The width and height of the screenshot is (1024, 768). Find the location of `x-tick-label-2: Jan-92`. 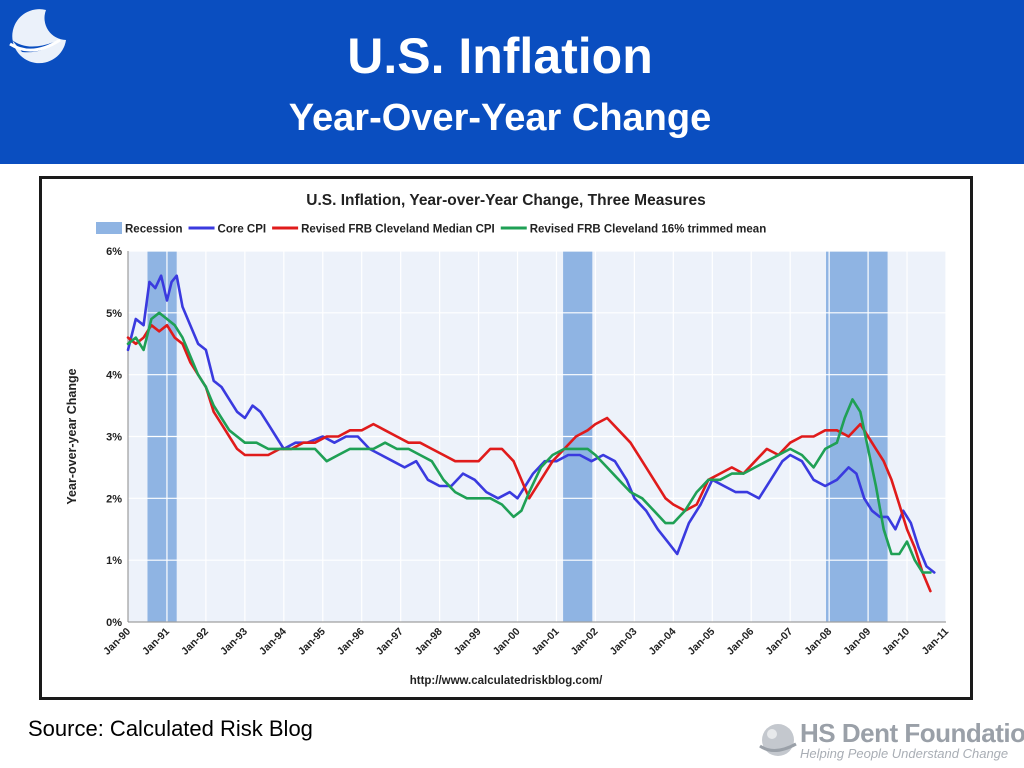

x-tick-label-2: Jan-92 is located at coordinates (195, 642).